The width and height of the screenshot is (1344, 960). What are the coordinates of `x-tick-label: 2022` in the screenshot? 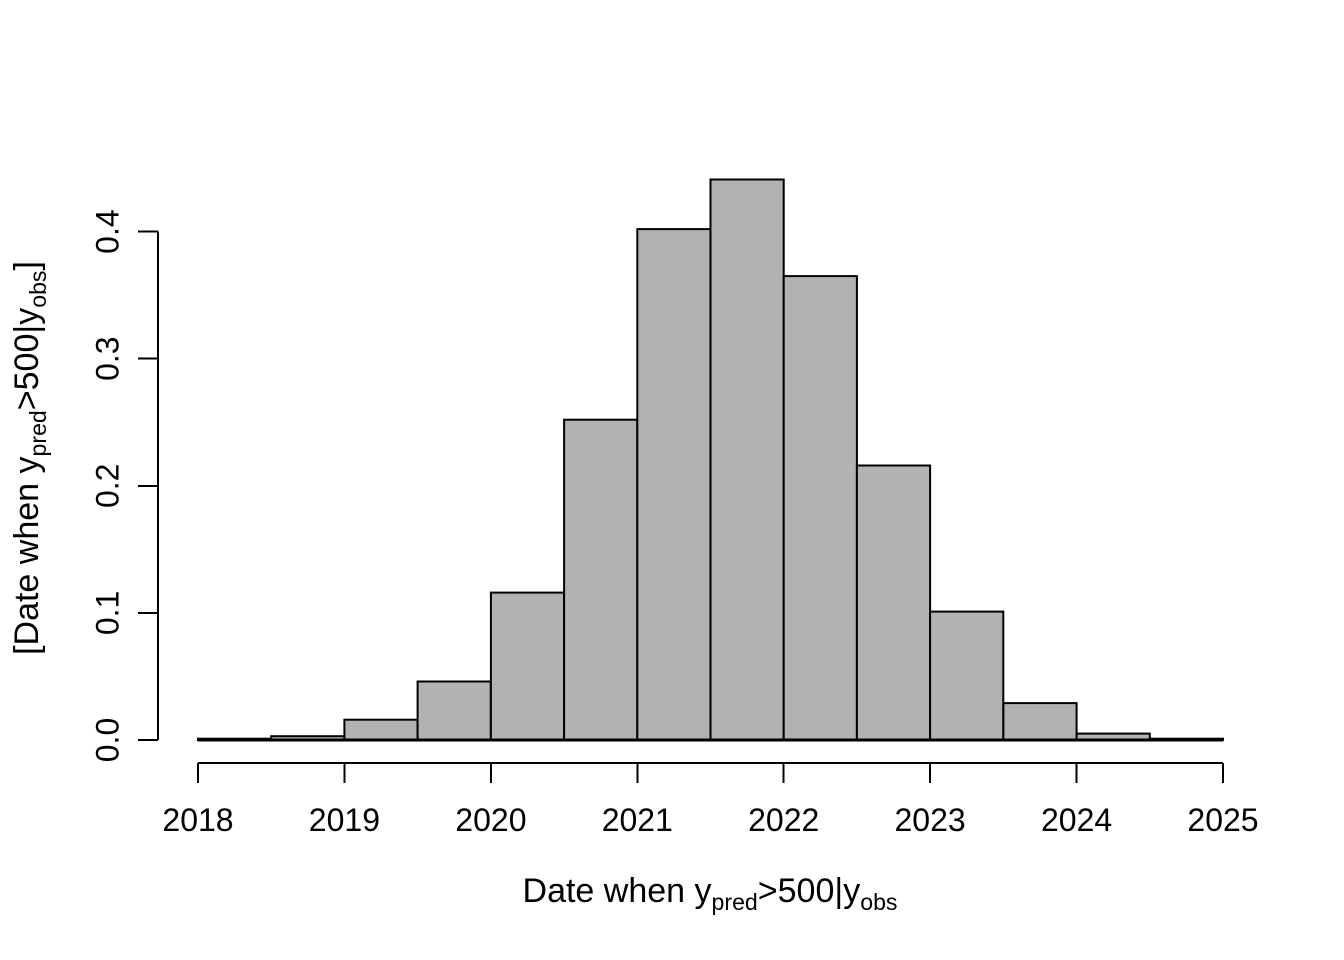 It's located at (783, 820).